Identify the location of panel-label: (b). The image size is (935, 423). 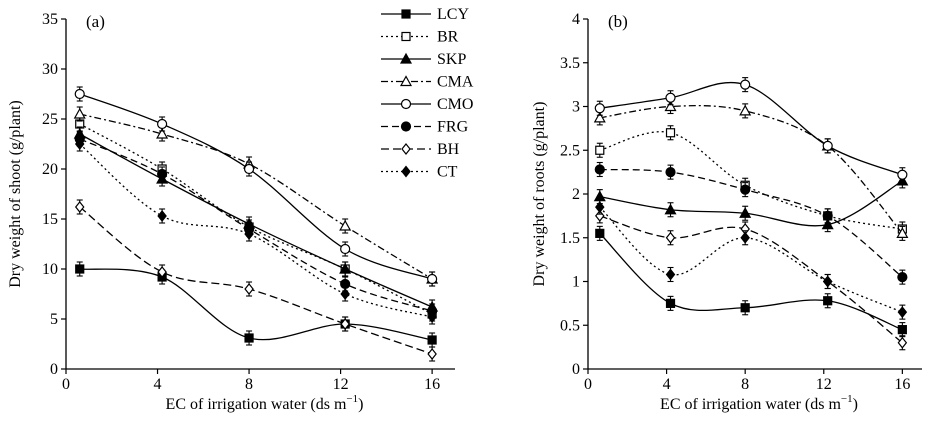
(618, 21).